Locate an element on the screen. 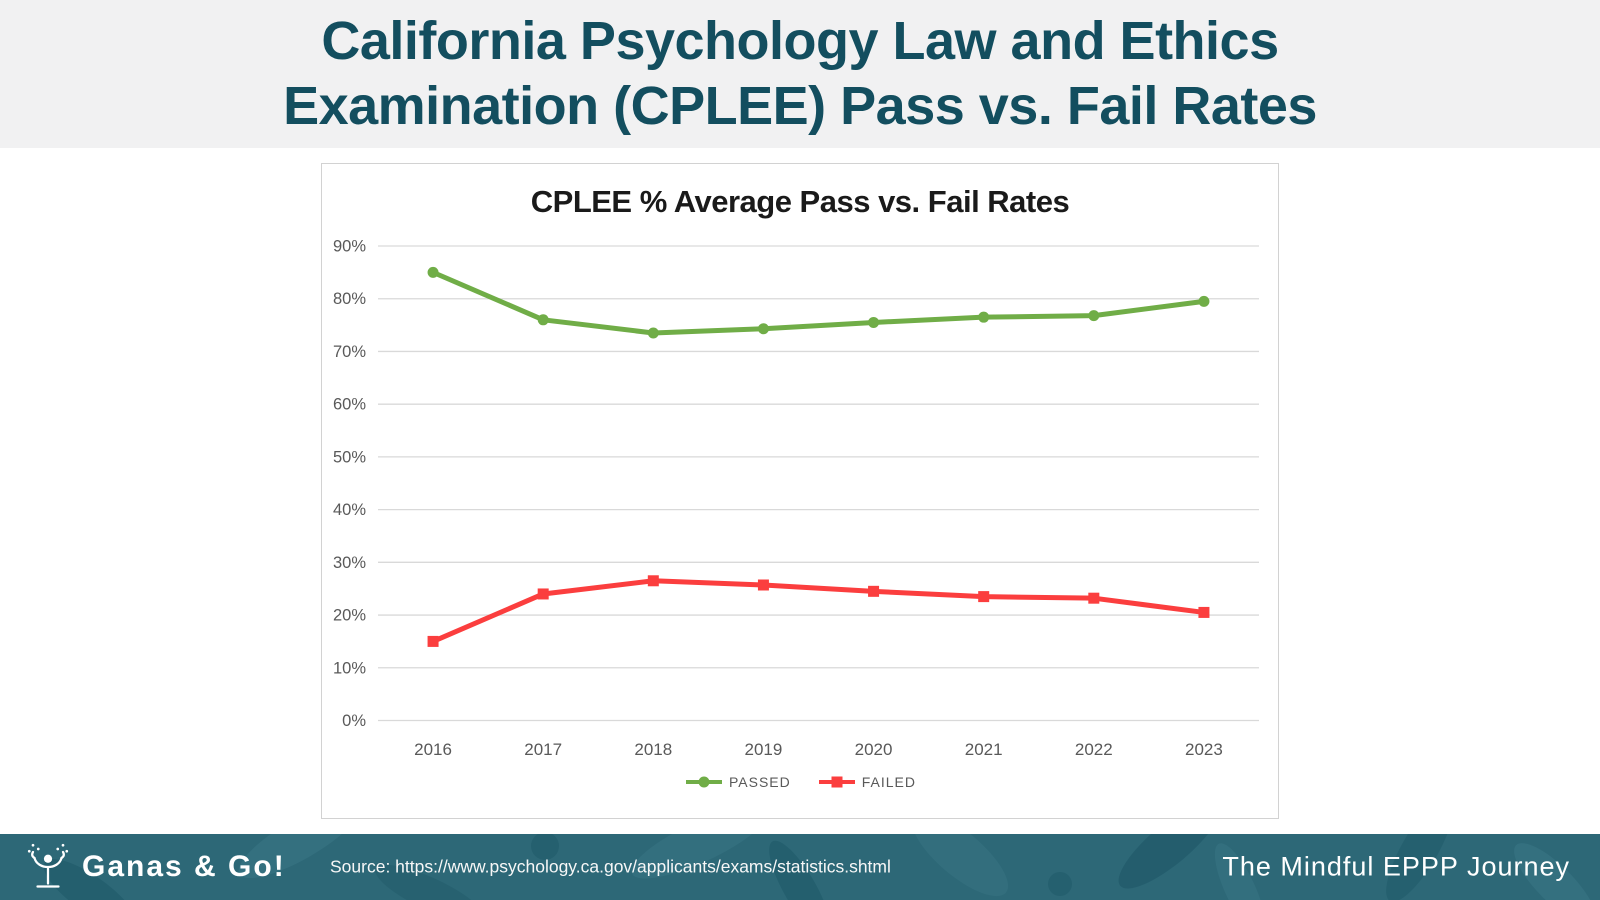 The image size is (1600, 900). svg-text: 60% is located at coordinates (349, 405).